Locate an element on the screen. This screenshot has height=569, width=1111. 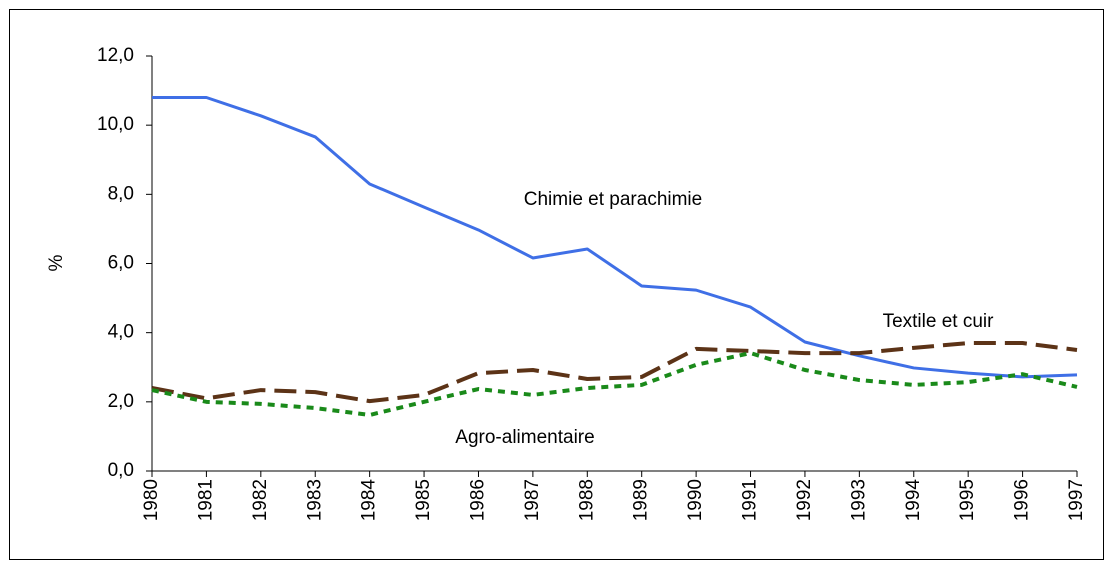
x-tick-label: 1987 is located at coordinates (532, 500).